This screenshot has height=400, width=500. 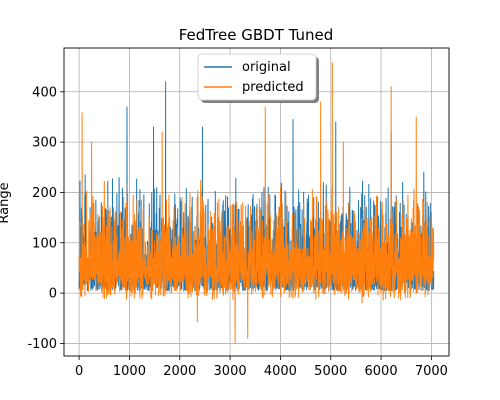 I want to click on legend: original predicted, so click(x=258, y=78).